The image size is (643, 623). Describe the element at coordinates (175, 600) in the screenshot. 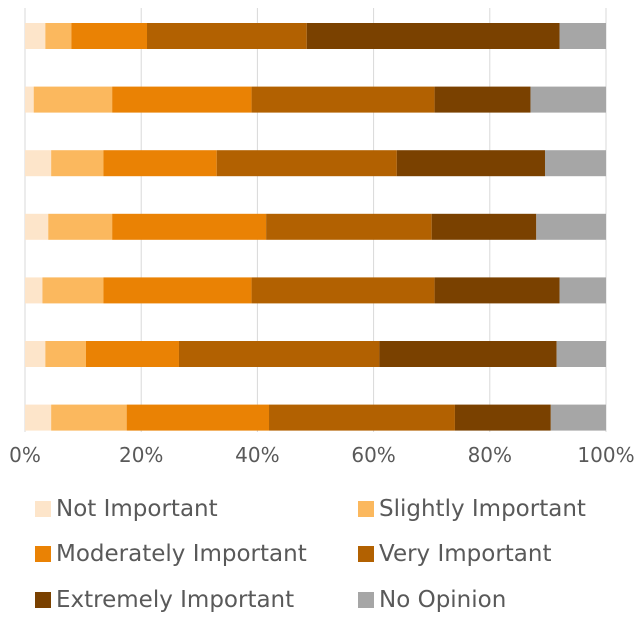

I see `legend-label: Extremely Important` at that location.